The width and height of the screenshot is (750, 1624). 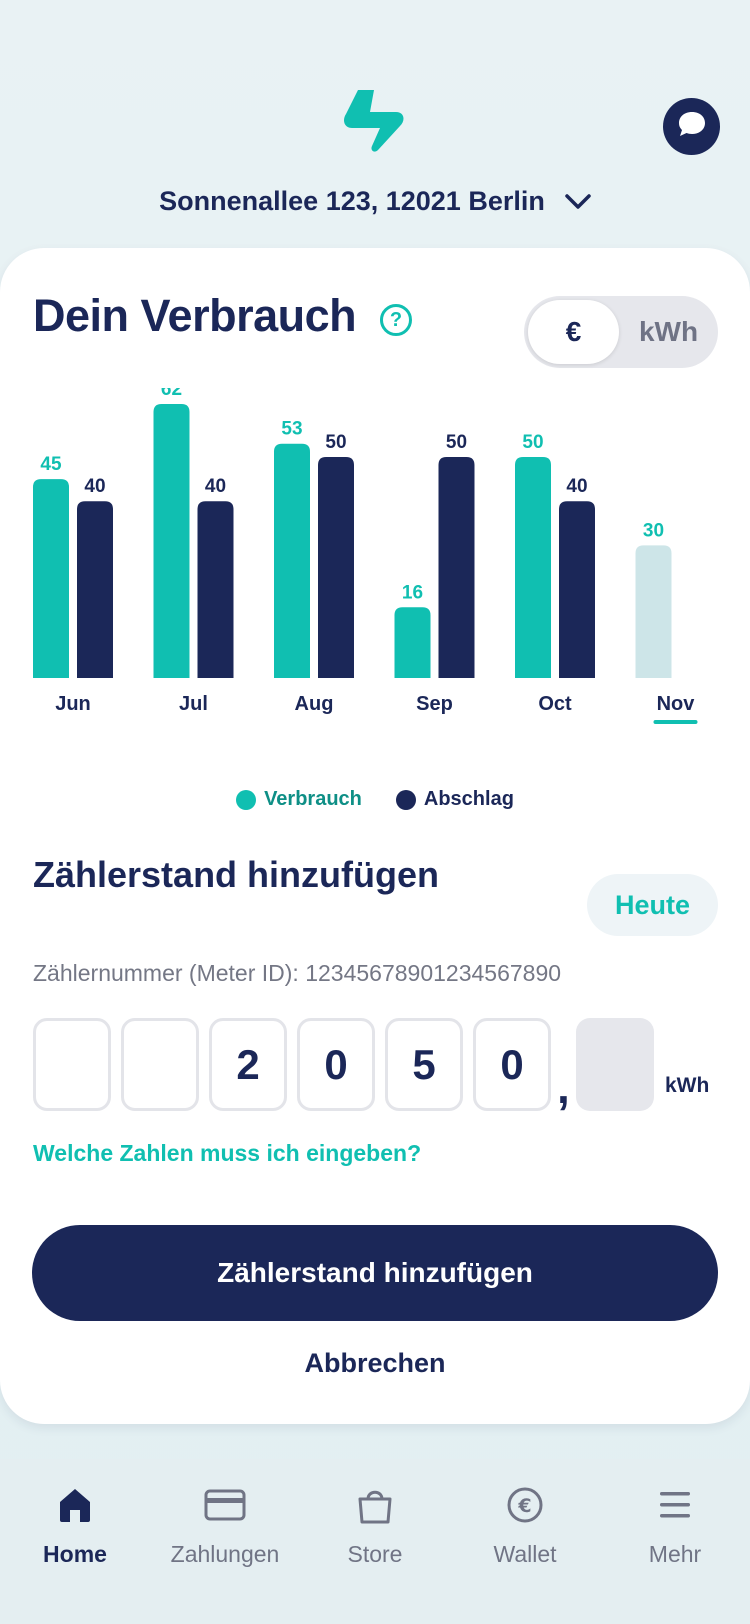 What do you see at coordinates (95, 589) in the screenshot?
I see `bar-abschlag-jun` at bounding box center [95, 589].